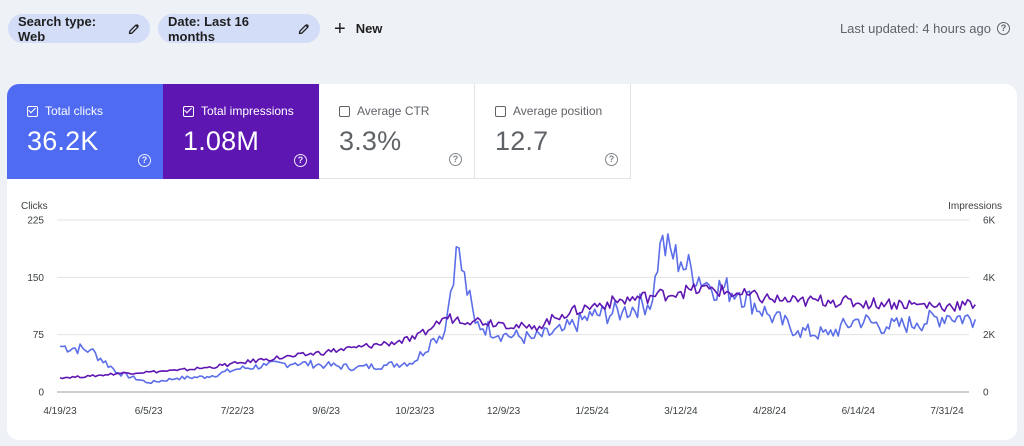 The image size is (1024, 446). What do you see at coordinates (989, 278) in the screenshot?
I see `right-tick-label: 4K` at bounding box center [989, 278].